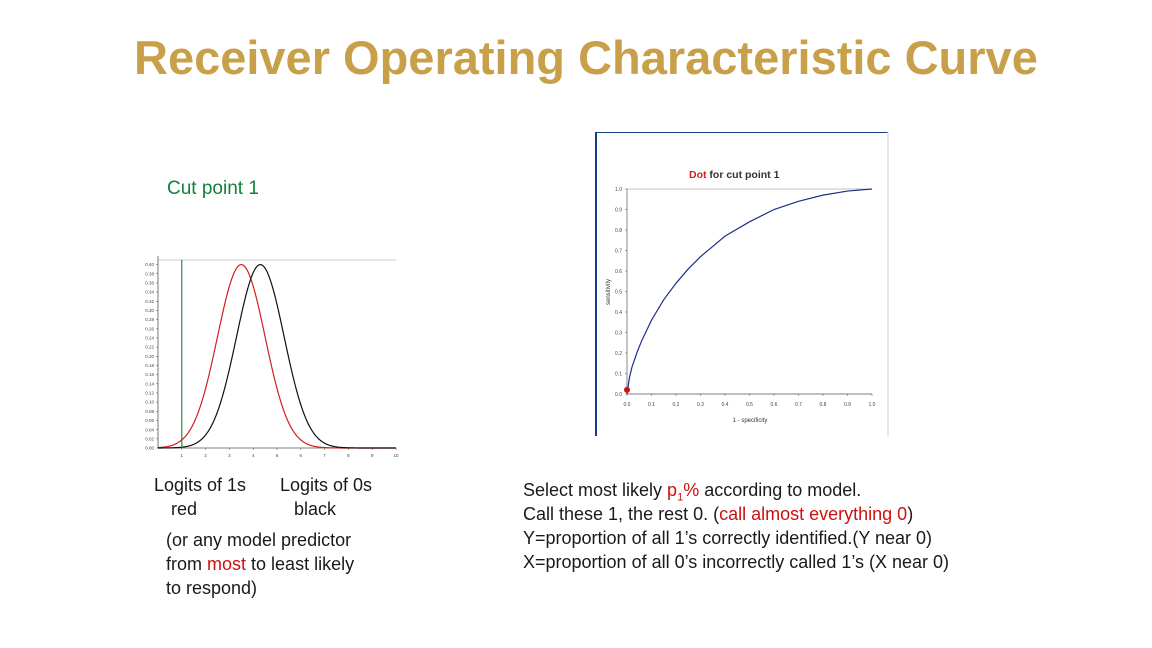 The width and height of the screenshot is (1152, 648). I want to click on dist-series-black, so click(277, 356).